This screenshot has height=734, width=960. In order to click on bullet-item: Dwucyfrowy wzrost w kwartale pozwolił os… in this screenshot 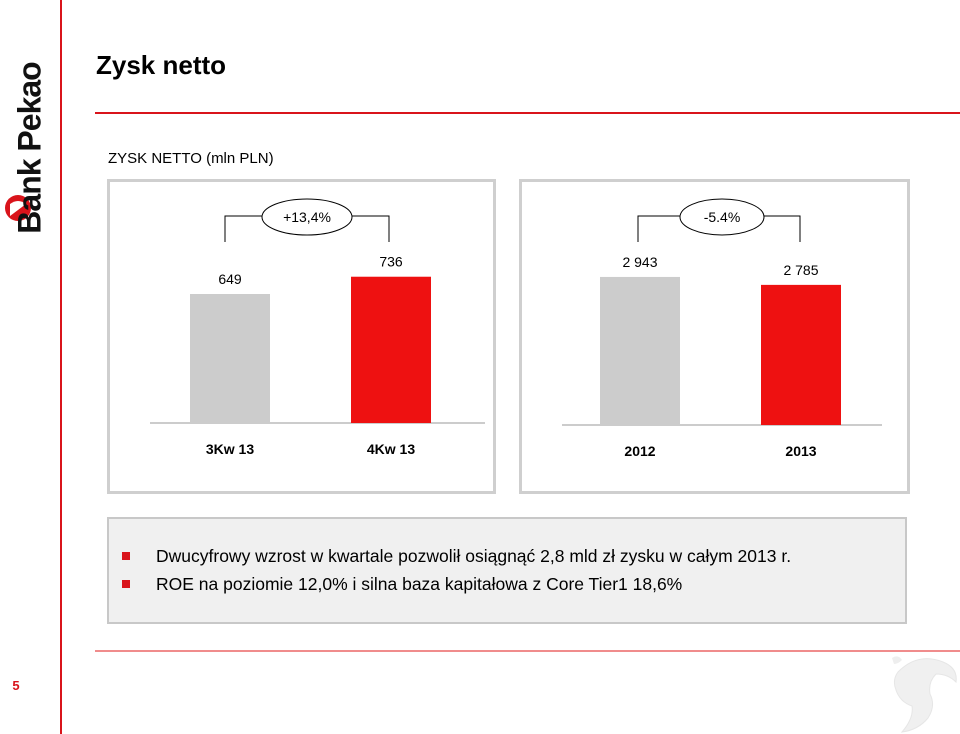, I will do `click(456, 556)`.